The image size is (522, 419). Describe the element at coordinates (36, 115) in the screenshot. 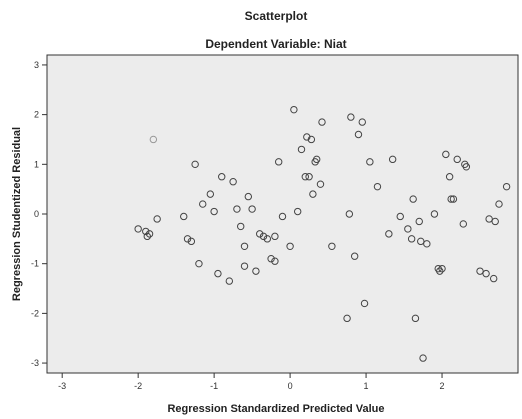

I see `y-tick-label: 2` at that location.